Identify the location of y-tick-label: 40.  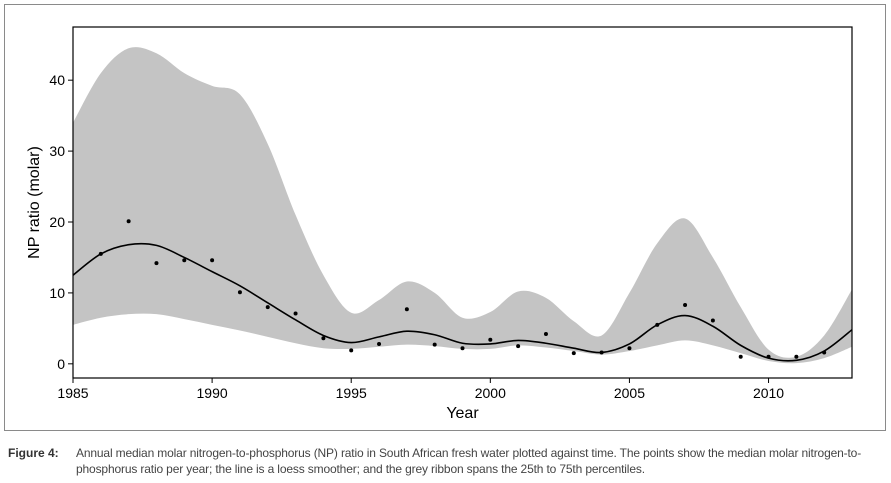
(57, 80).